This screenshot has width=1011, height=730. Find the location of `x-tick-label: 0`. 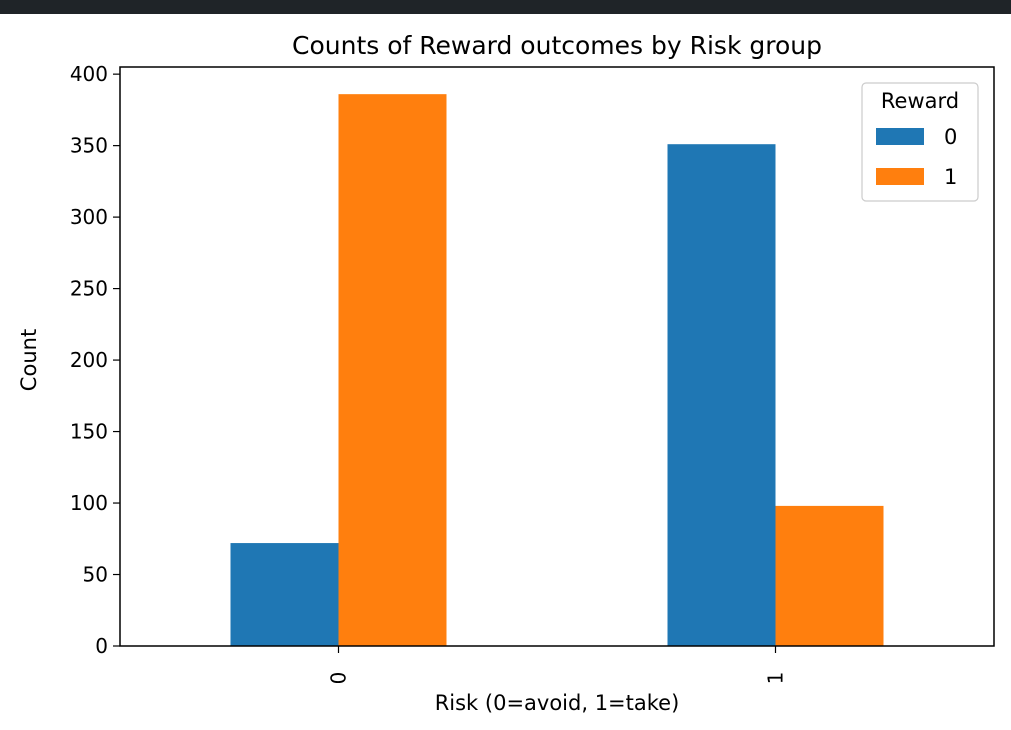

x-tick-label: 0 is located at coordinates (339, 678).